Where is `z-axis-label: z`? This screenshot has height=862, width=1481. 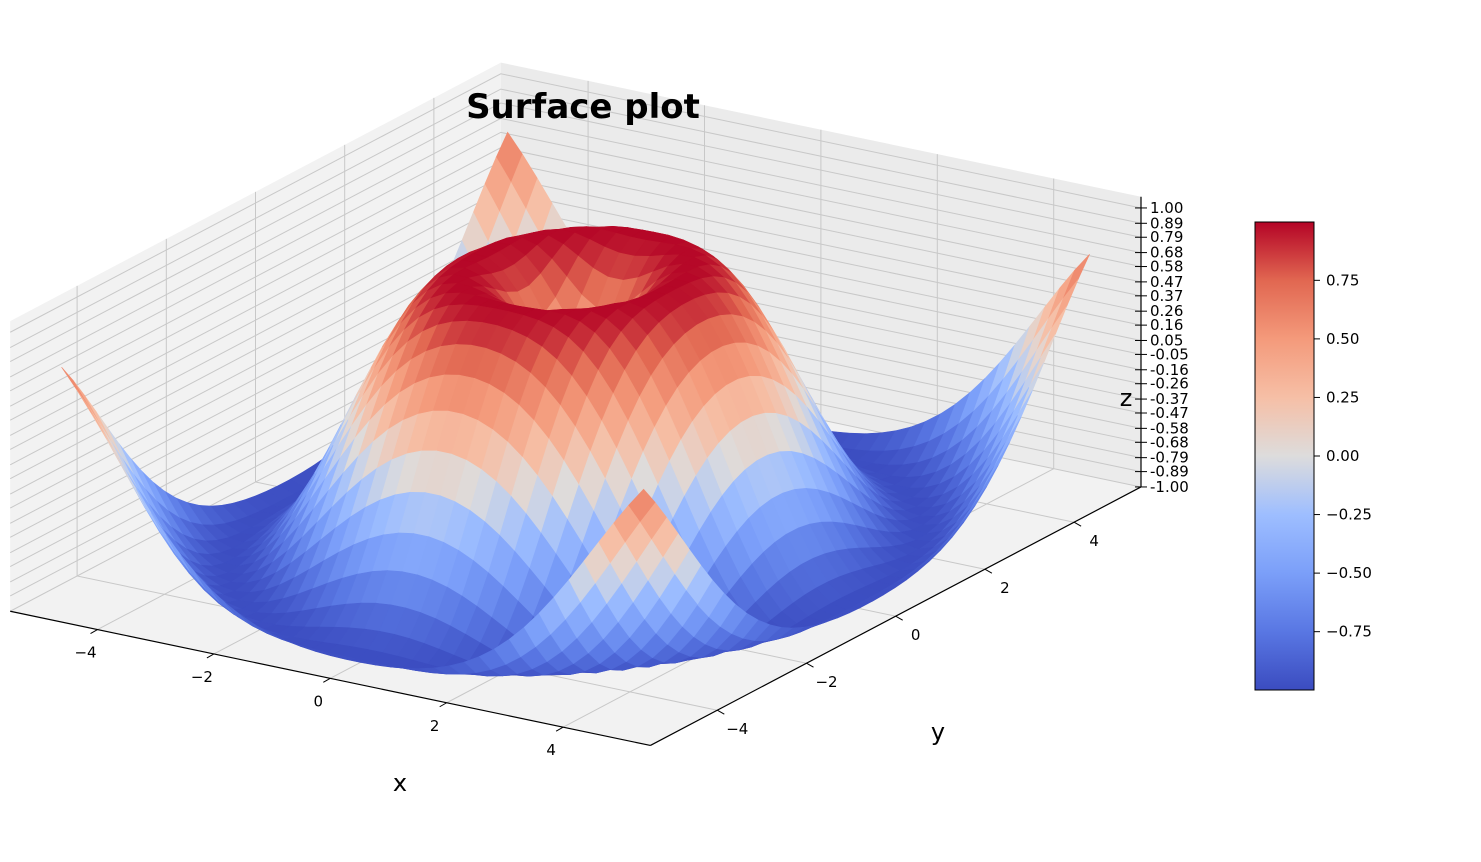
z-axis-label: z is located at coordinates (1126, 398).